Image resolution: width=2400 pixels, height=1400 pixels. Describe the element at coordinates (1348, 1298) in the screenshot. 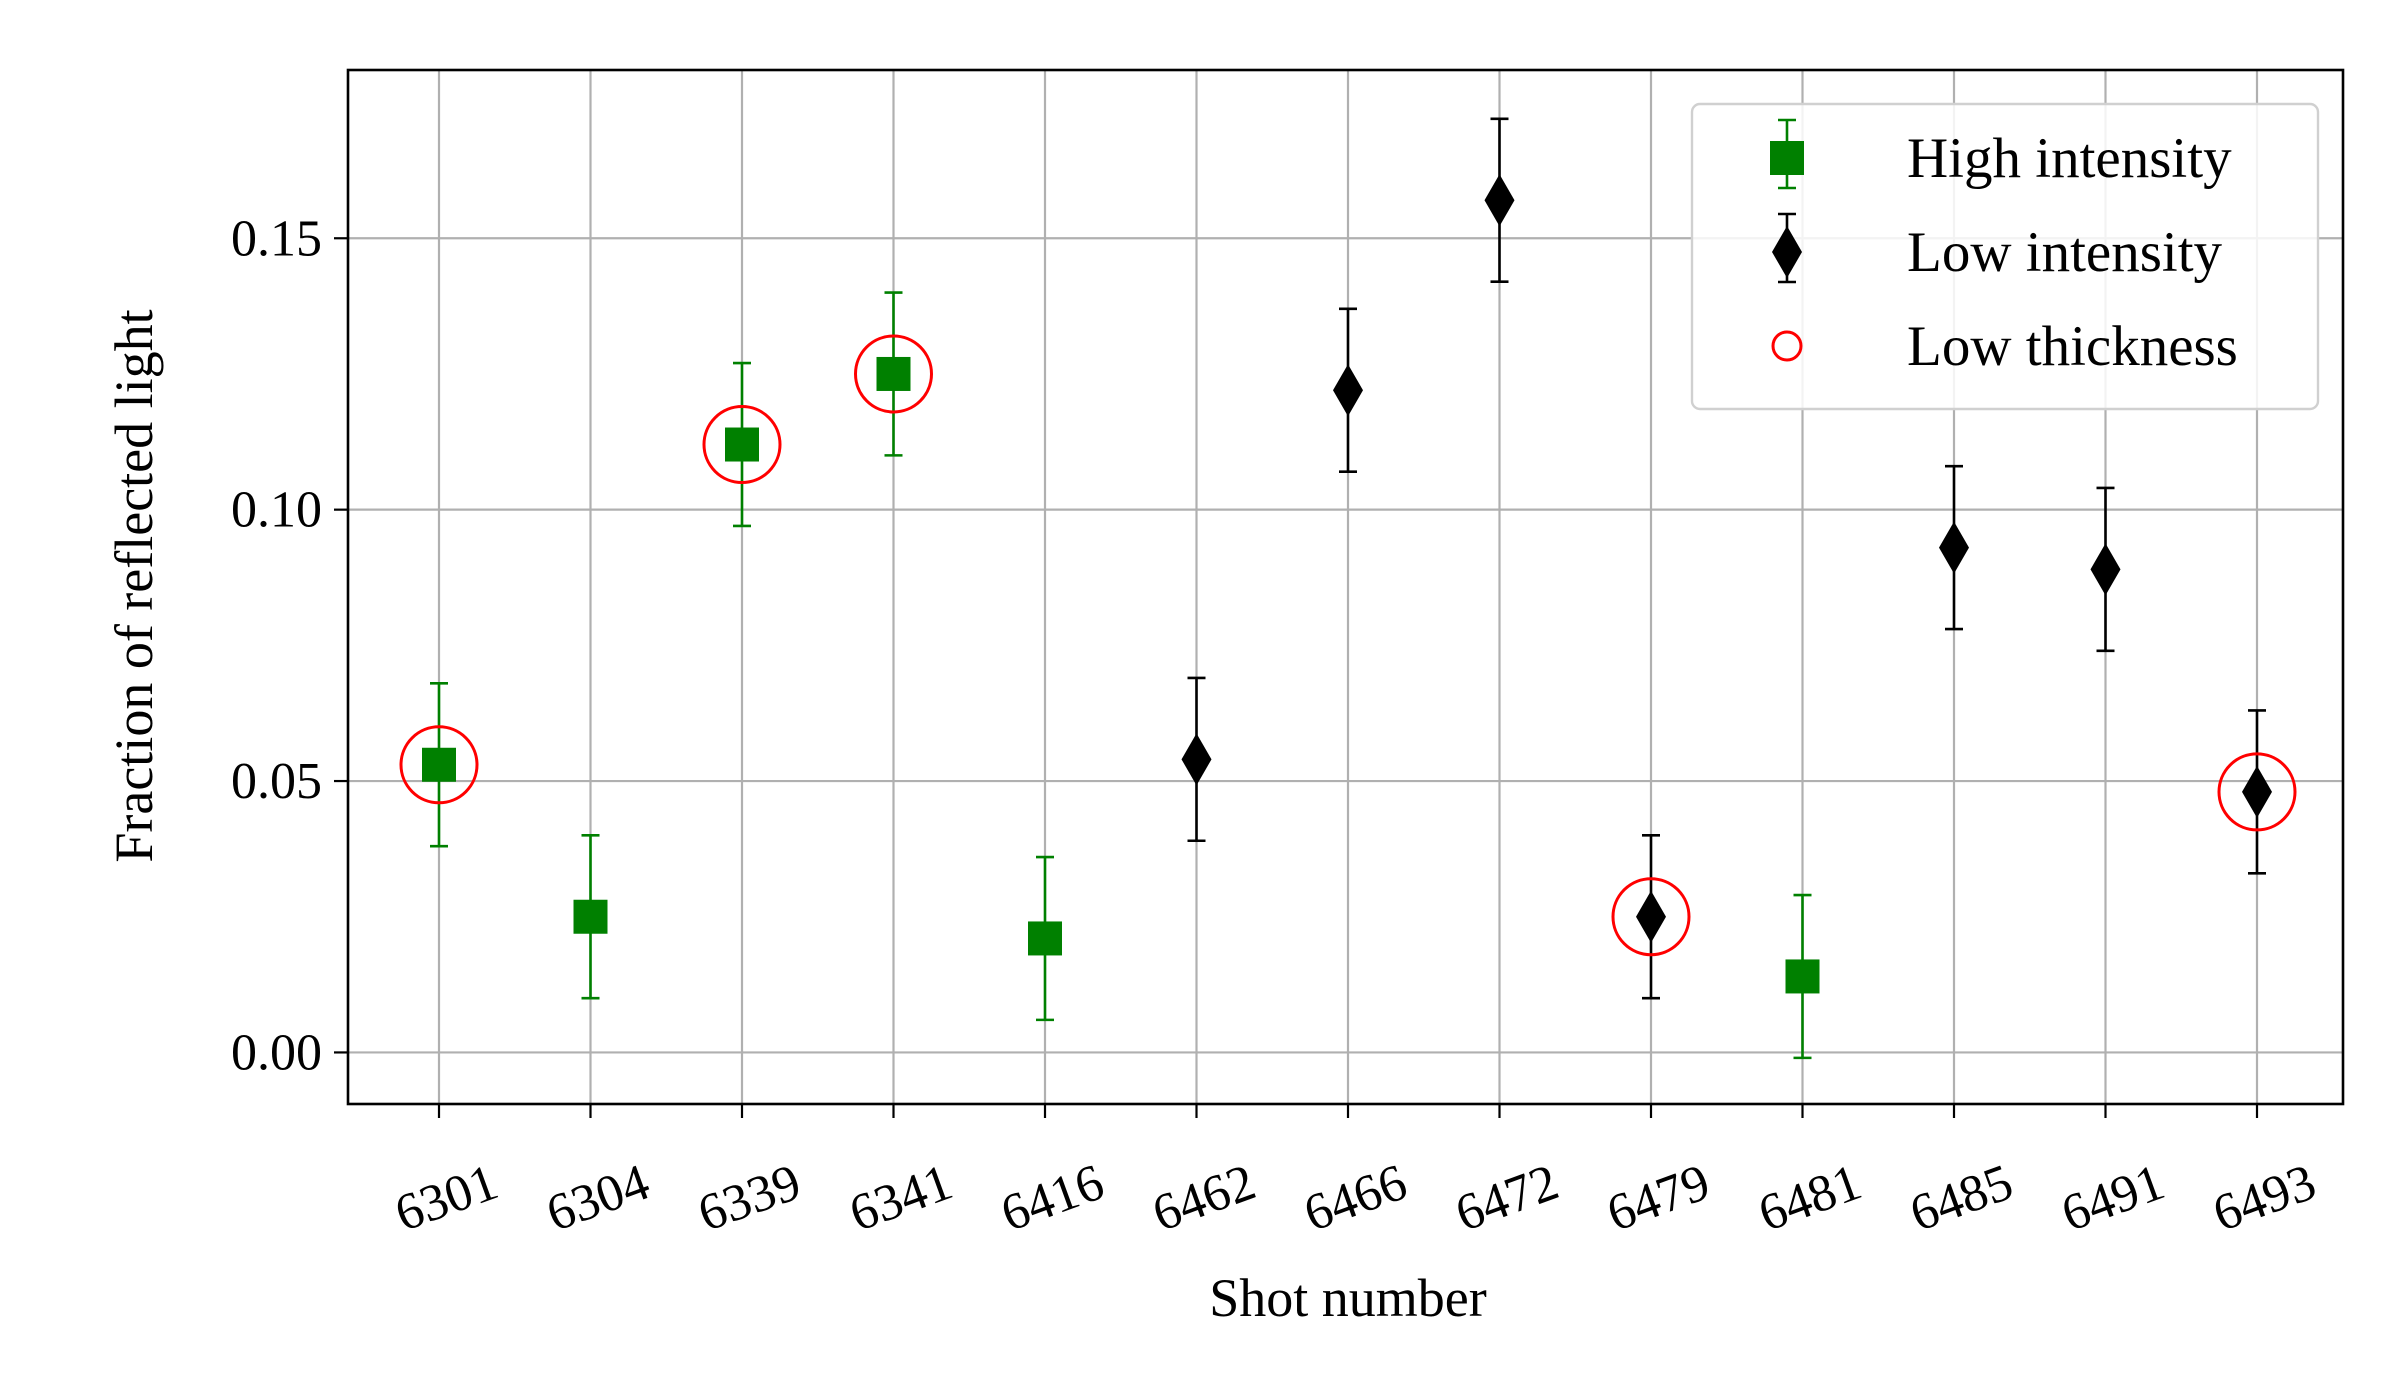

I see `x-axis-label: Shot number` at that location.